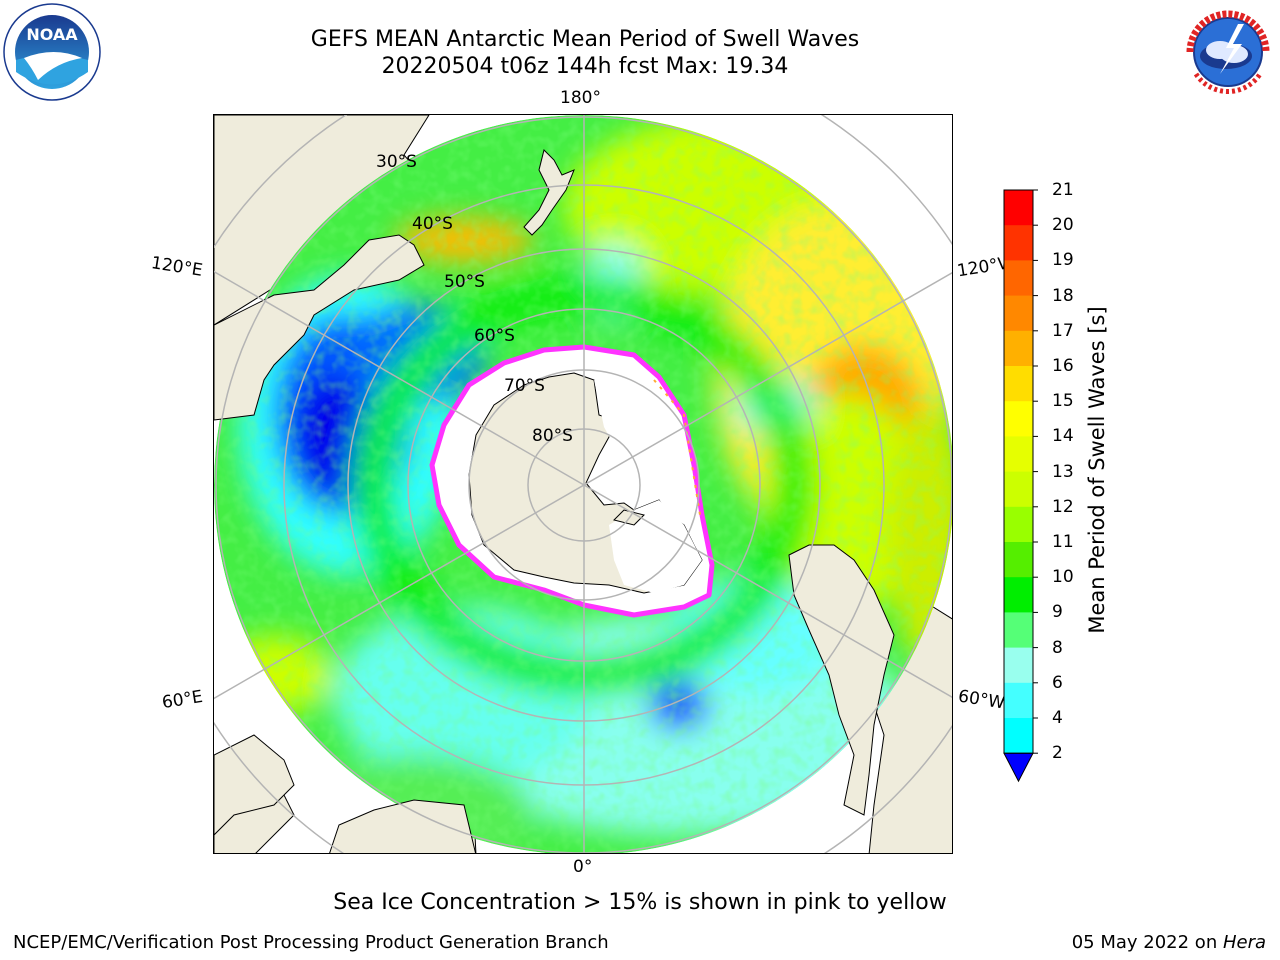 Image resolution: width=1280 pixels, height=960 pixels. What do you see at coordinates (1228, 52) in the screenshot?
I see `nws-logo` at bounding box center [1228, 52].